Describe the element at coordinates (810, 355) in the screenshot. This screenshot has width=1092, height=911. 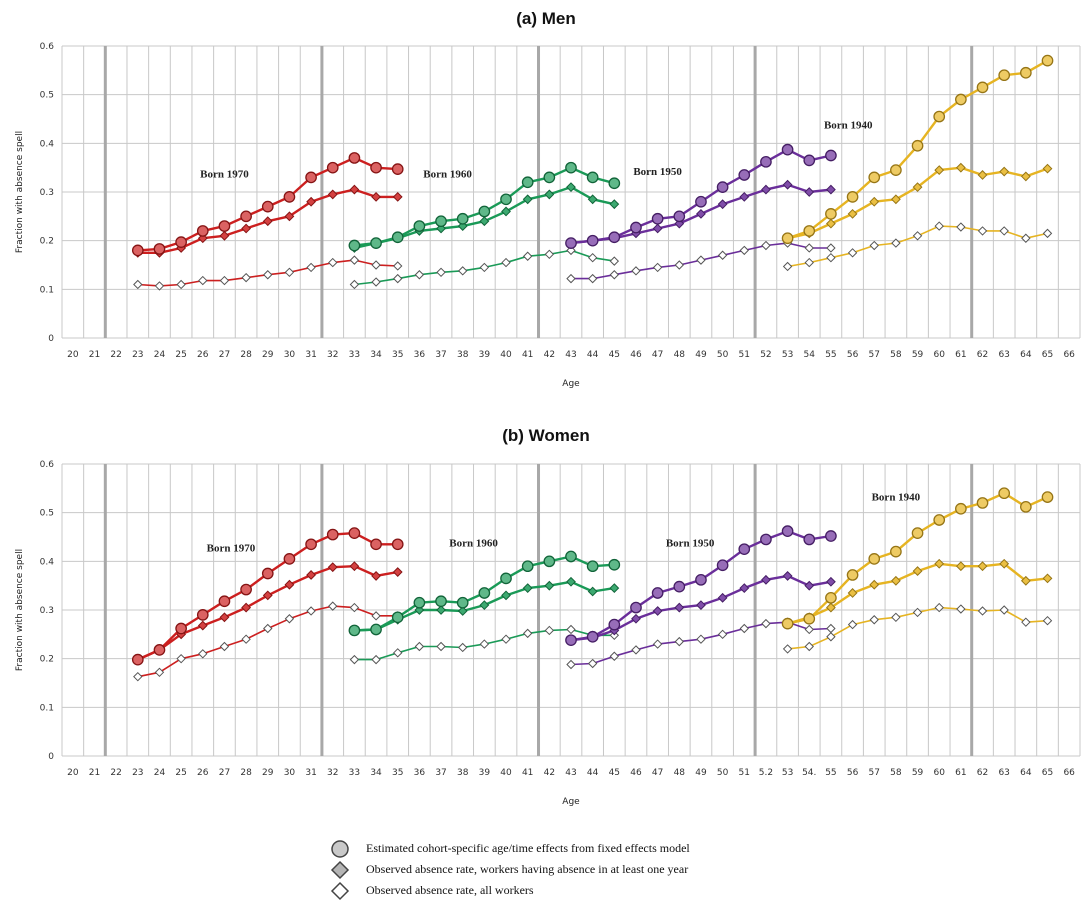
I see `x-tick-label: 54` at that location.